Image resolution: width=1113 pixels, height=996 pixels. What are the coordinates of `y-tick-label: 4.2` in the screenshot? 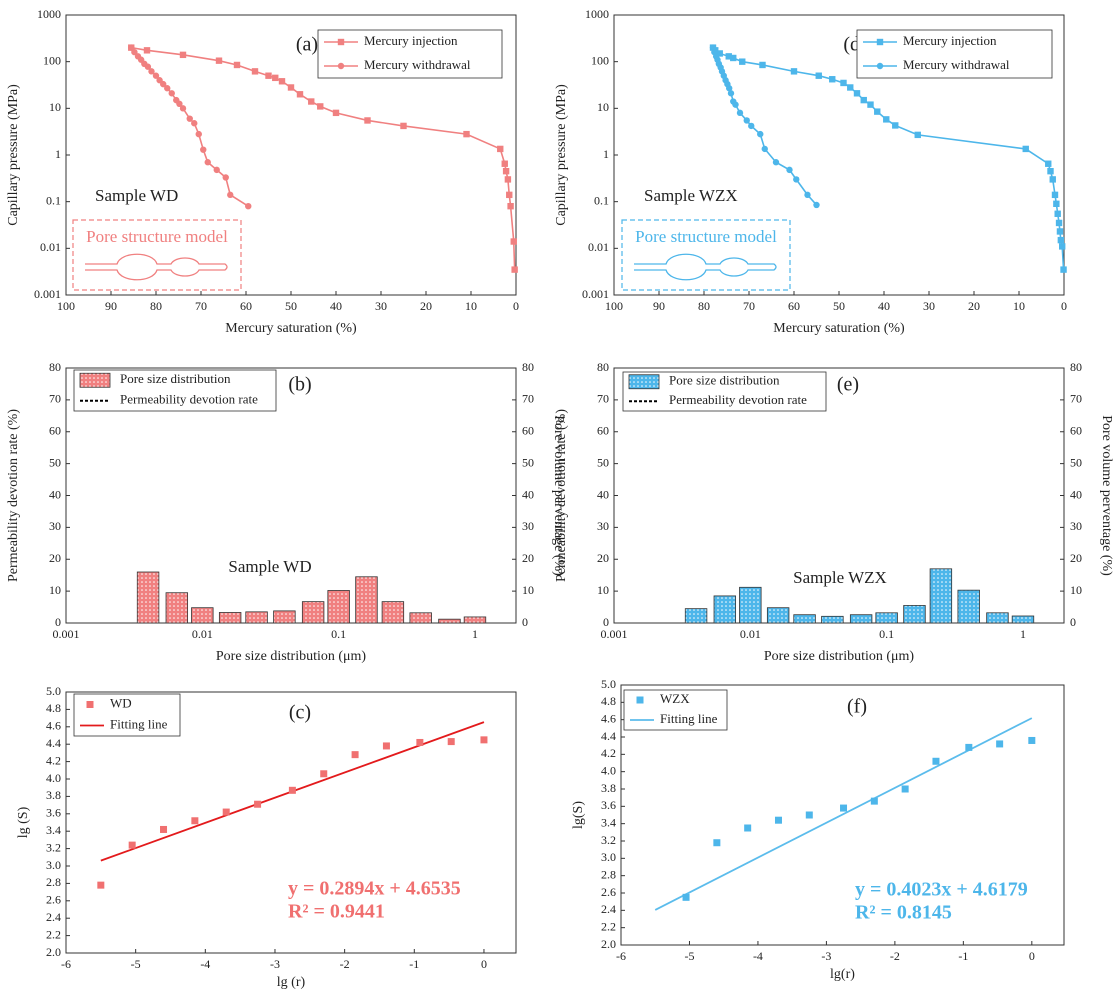 It's located at (608, 753).